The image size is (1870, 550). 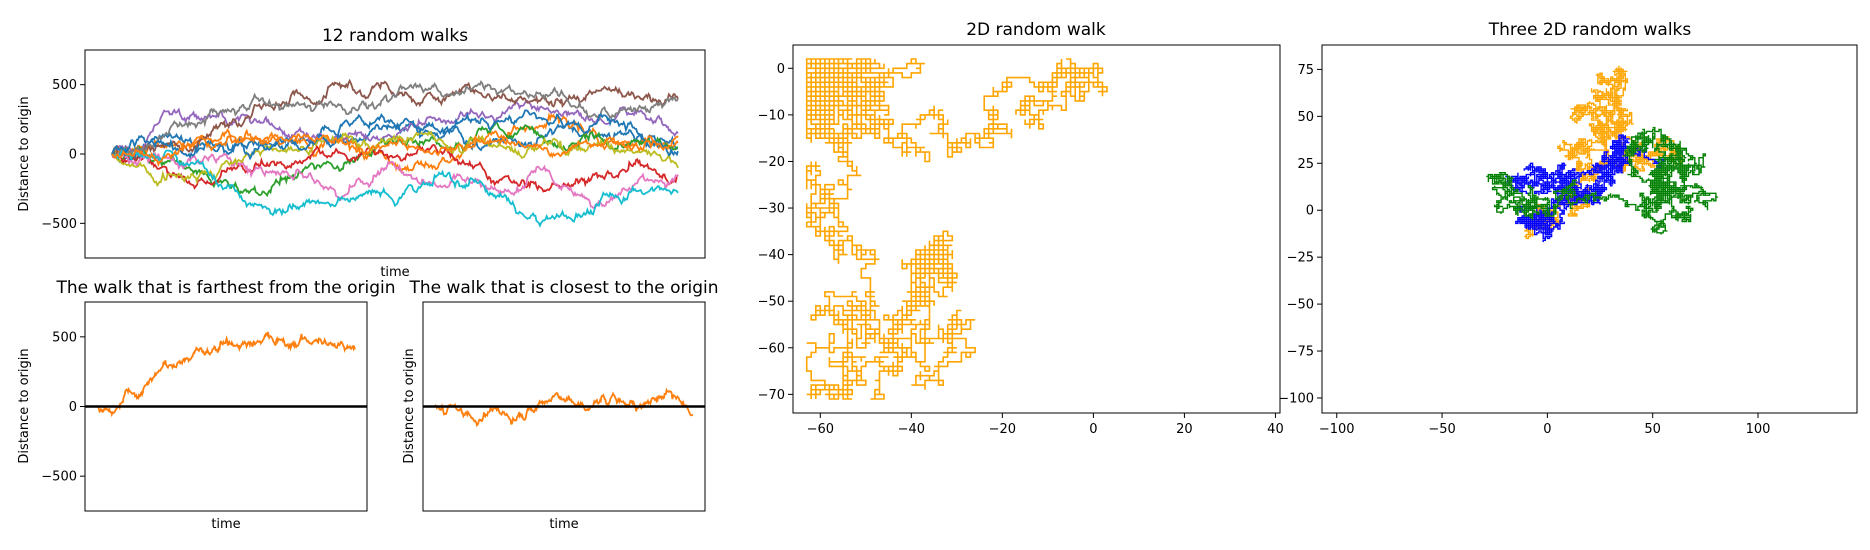 What do you see at coordinates (1305, 70) in the screenshot?
I see `y-tick-label: 75` at bounding box center [1305, 70].